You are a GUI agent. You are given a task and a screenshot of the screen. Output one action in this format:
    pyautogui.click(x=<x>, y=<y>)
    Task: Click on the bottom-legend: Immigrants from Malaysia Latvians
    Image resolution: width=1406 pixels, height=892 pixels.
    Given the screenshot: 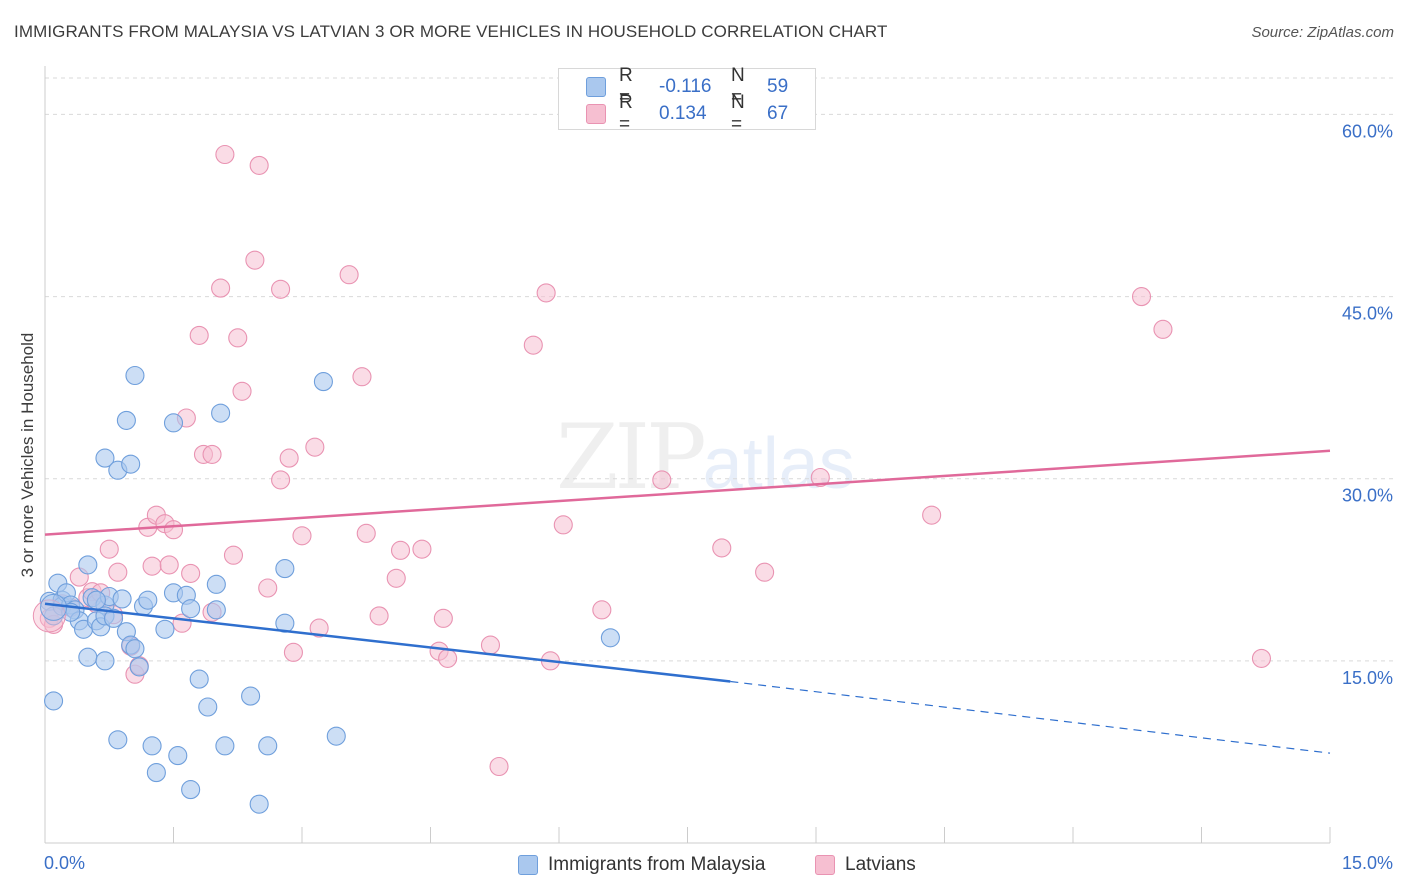 What is the action you would take?
    pyautogui.click(x=703, y=865)
    